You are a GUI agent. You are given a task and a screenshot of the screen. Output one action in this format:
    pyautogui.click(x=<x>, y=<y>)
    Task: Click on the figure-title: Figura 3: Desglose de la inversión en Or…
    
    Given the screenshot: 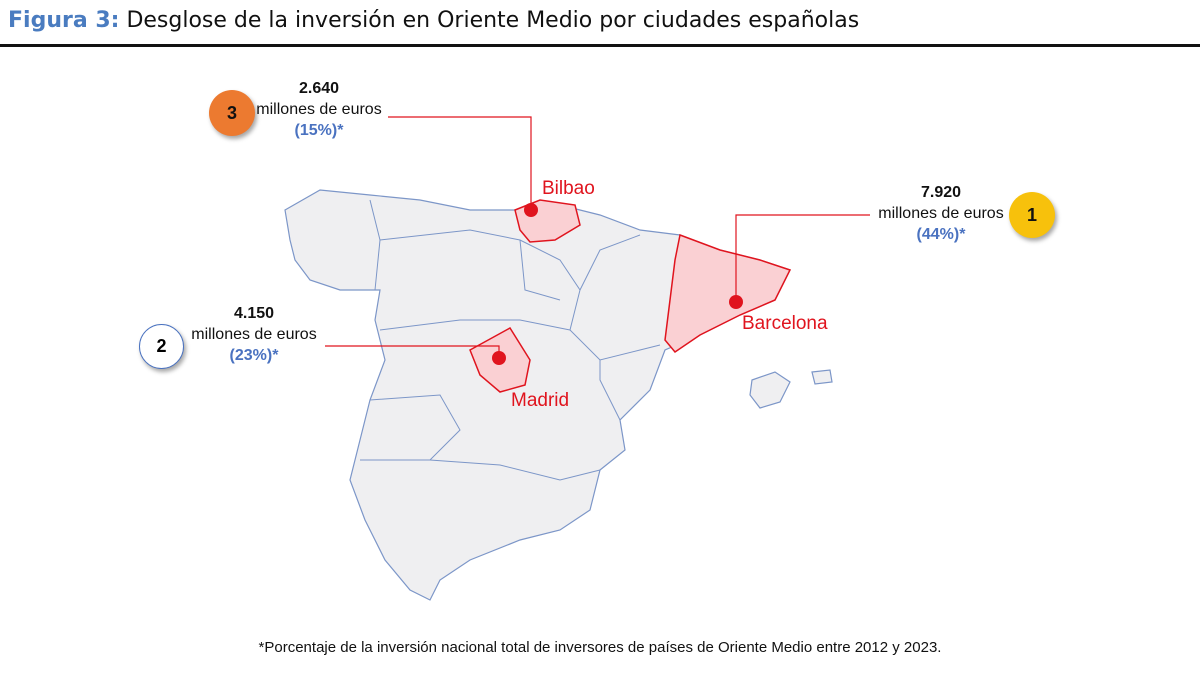 What is the action you would take?
    pyautogui.click(x=433, y=20)
    